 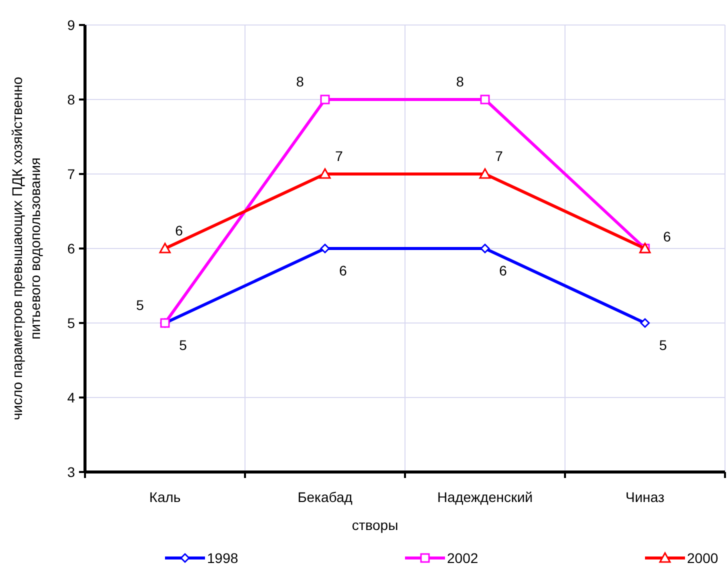 I want to click on y-tick-label: 6, so click(x=71, y=248).